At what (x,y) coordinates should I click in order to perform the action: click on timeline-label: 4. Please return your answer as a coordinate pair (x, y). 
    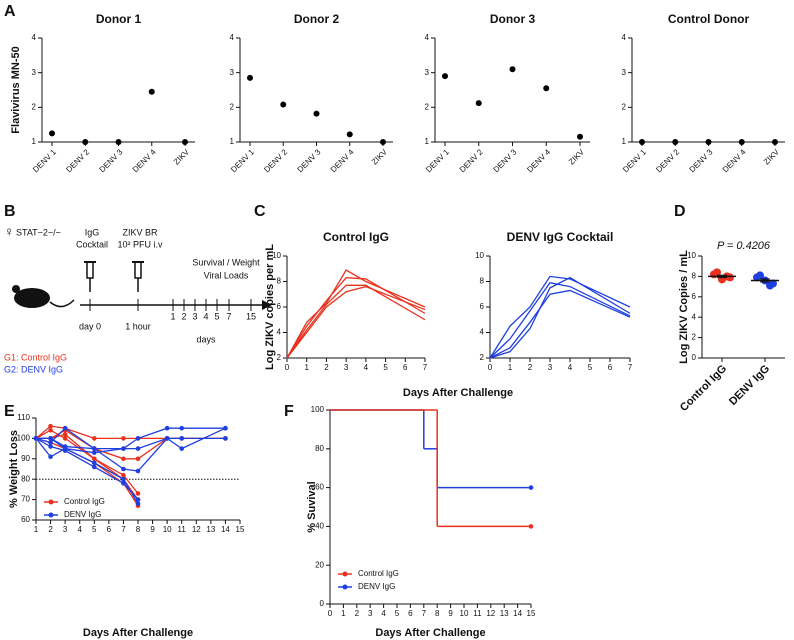
    Looking at the image, I should click on (205, 316).